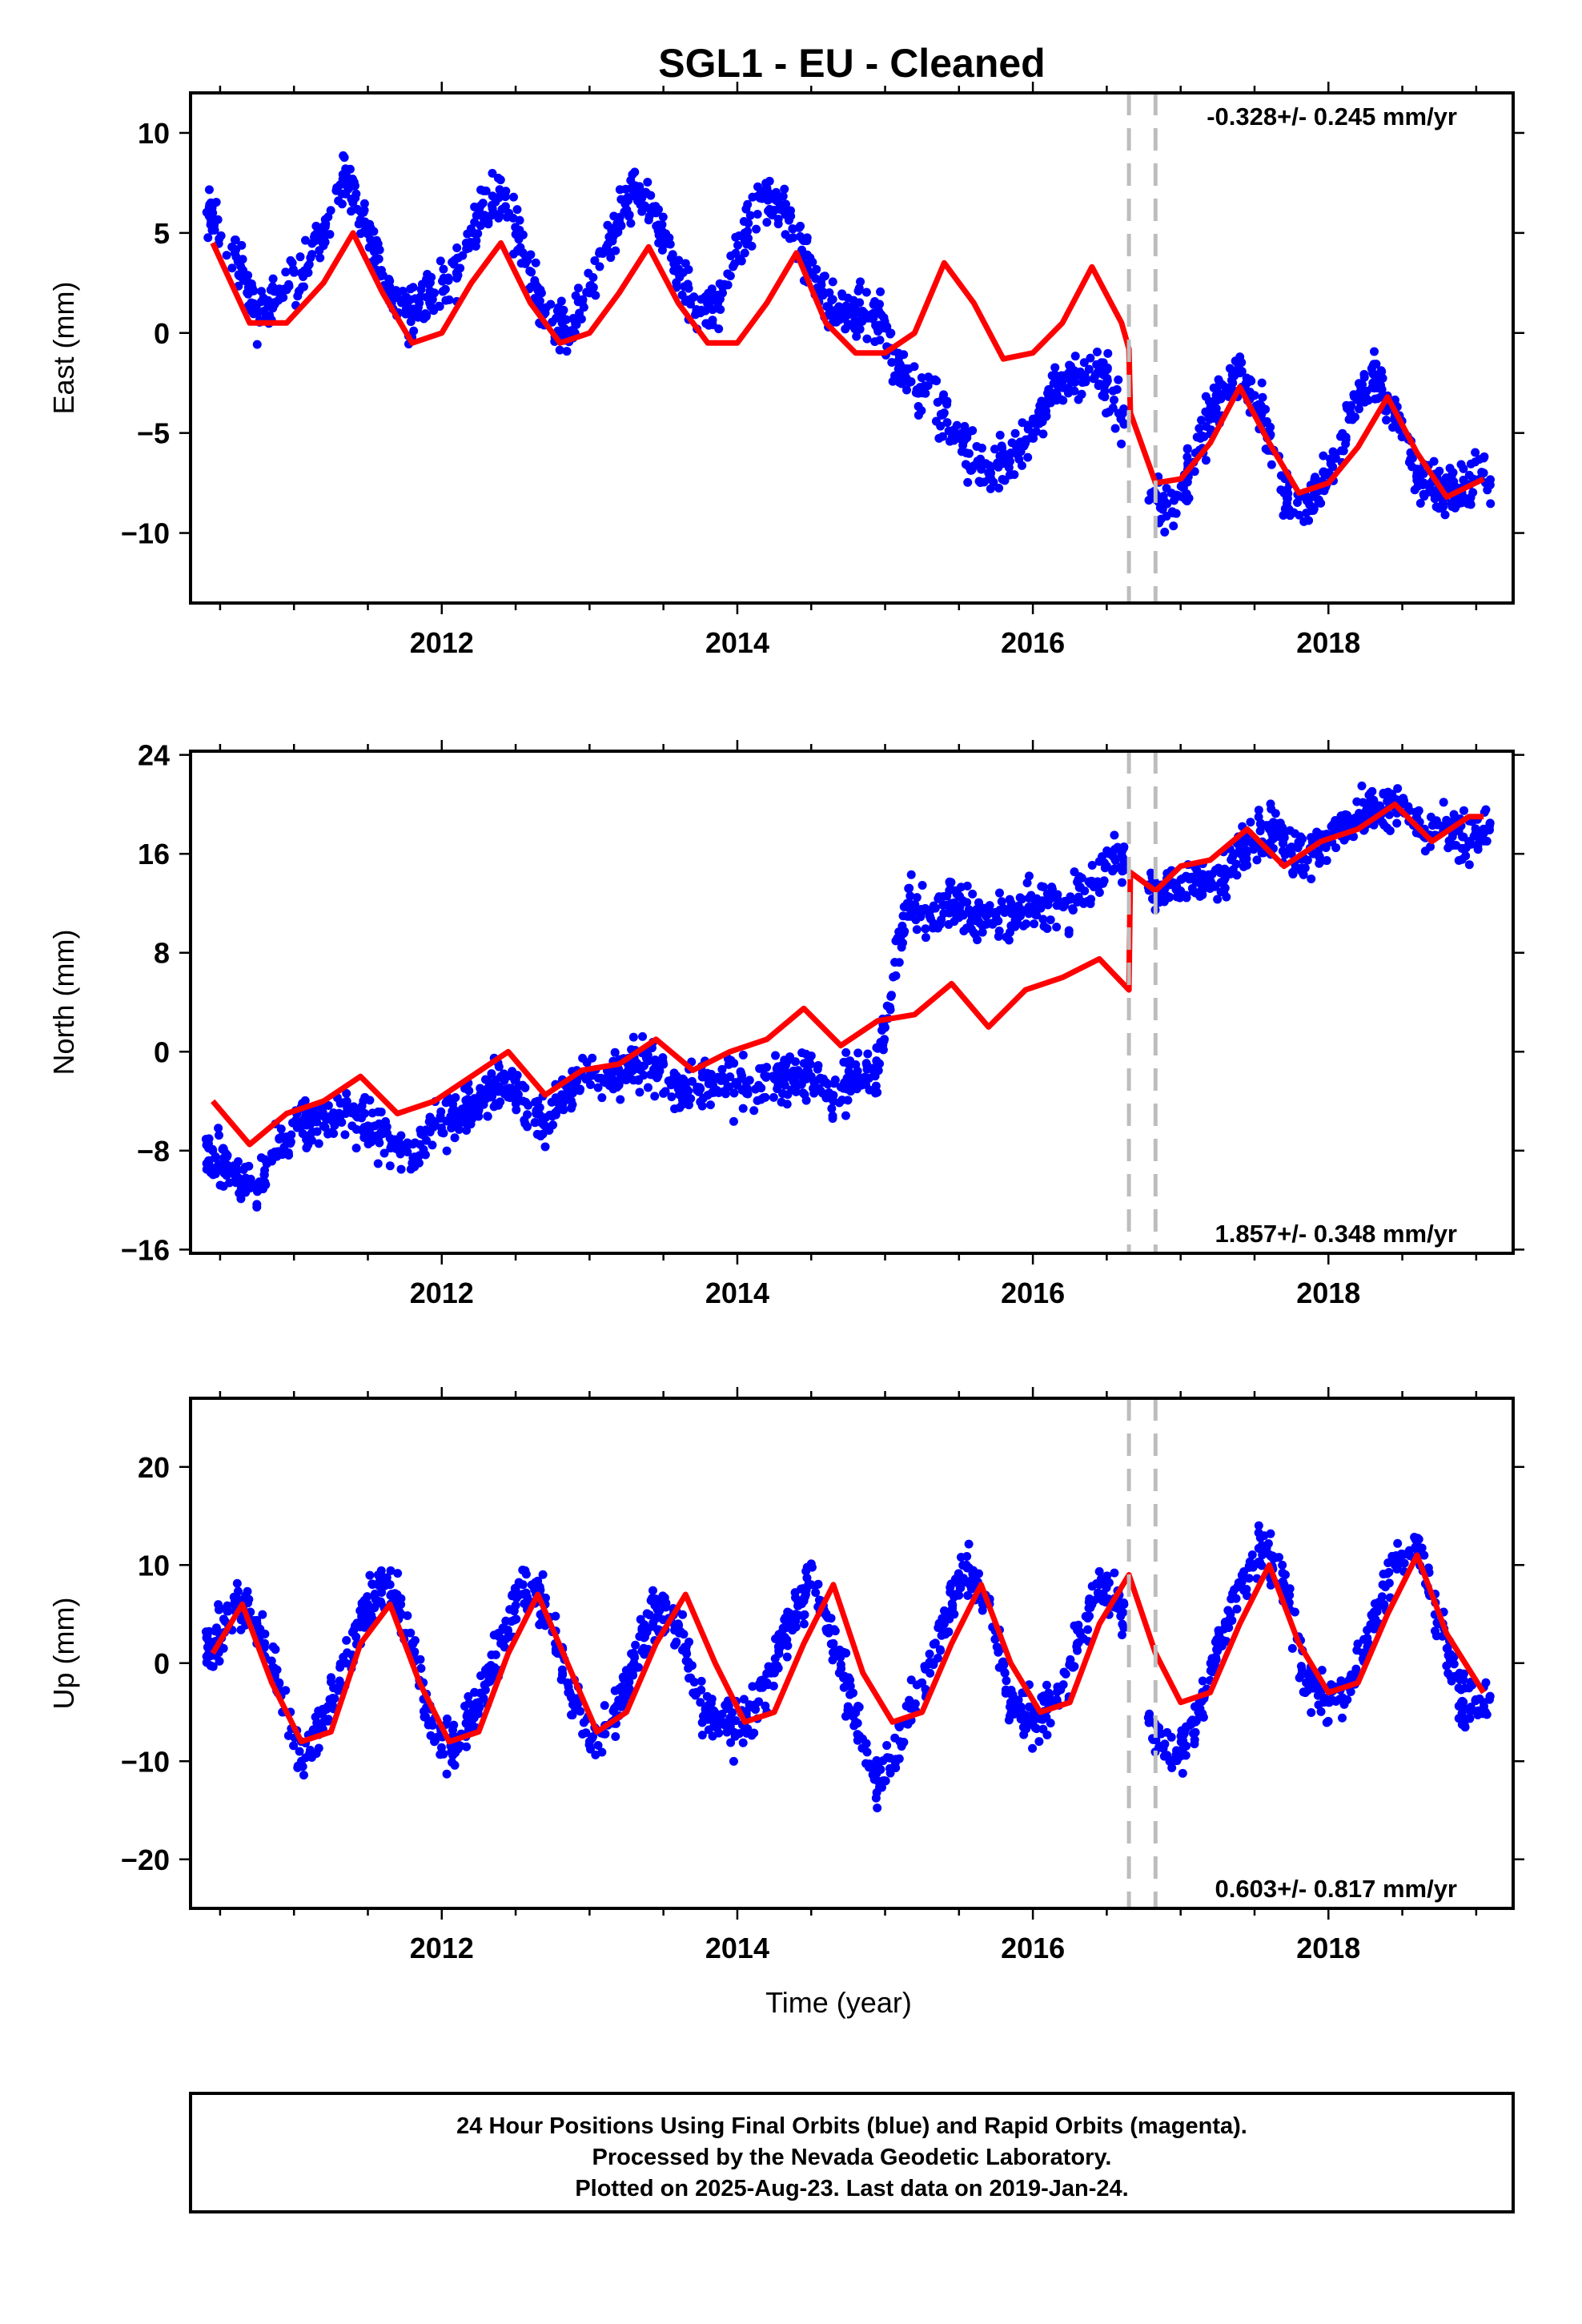 The image size is (1582, 2324). What do you see at coordinates (154, 1467) in the screenshot?
I see `y-tick-label: 20` at bounding box center [154, 1467].